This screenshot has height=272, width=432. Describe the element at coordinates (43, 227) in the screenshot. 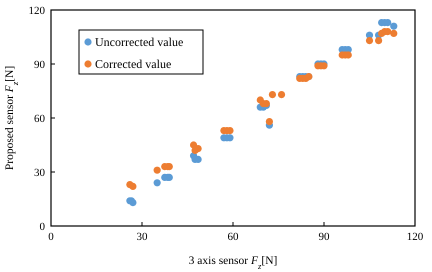

I see `y-tick-label: 0` at that location.